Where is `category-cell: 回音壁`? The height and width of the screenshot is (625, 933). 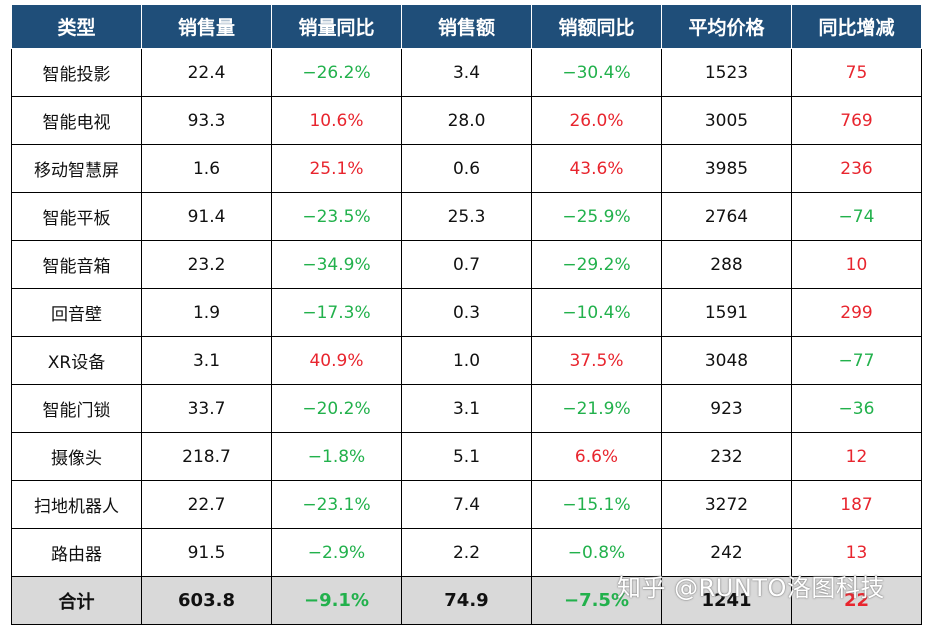 category-cell: 回音壁 is located at coordinates (76, 312).